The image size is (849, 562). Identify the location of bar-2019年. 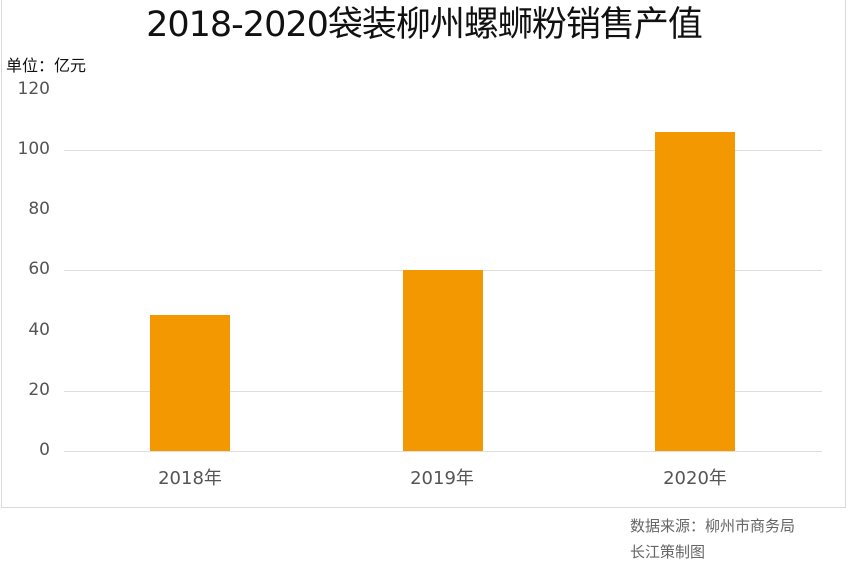
(443, 360).